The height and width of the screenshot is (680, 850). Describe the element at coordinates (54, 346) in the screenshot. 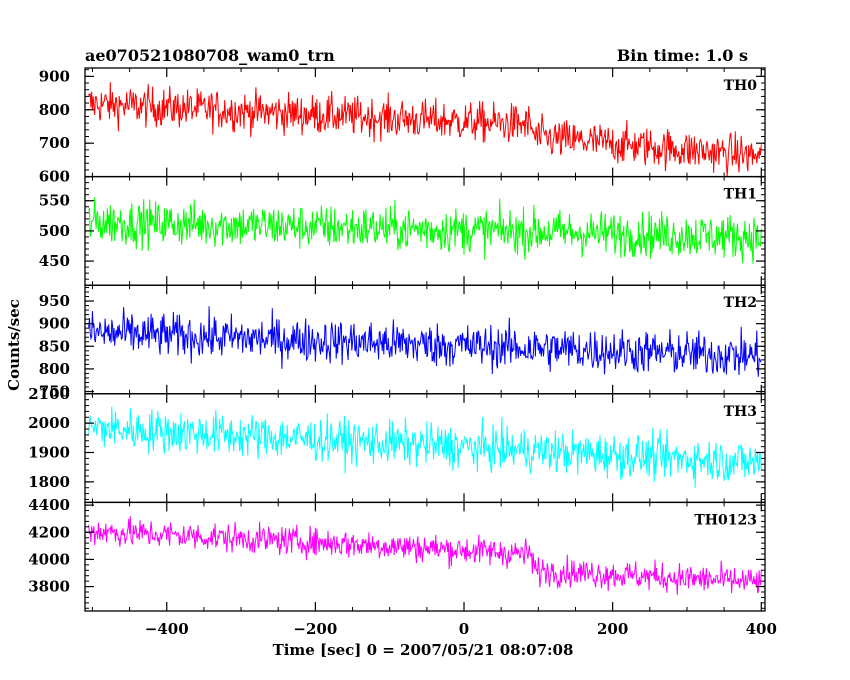

I see `th2-y-tick-label: 850` at that location.